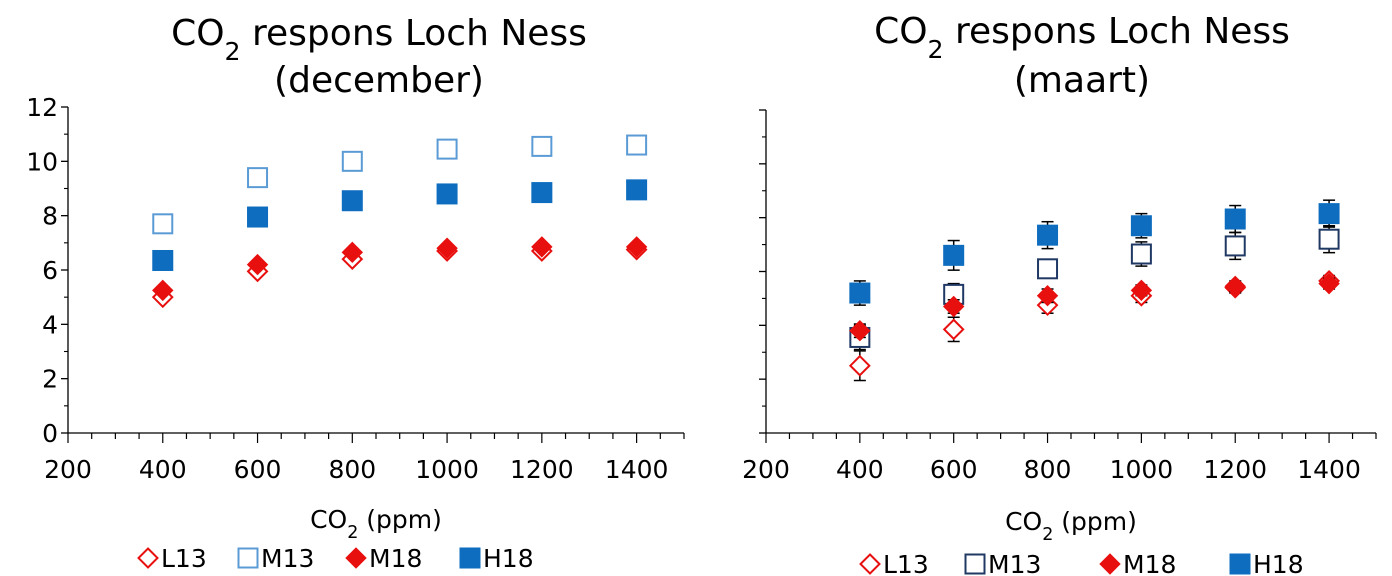 The image size is (1392, 576). What do you see at coordinates (50, 270) in the screenshot?
I see `y-tick-label: 6` at bounding box center [50, 270].